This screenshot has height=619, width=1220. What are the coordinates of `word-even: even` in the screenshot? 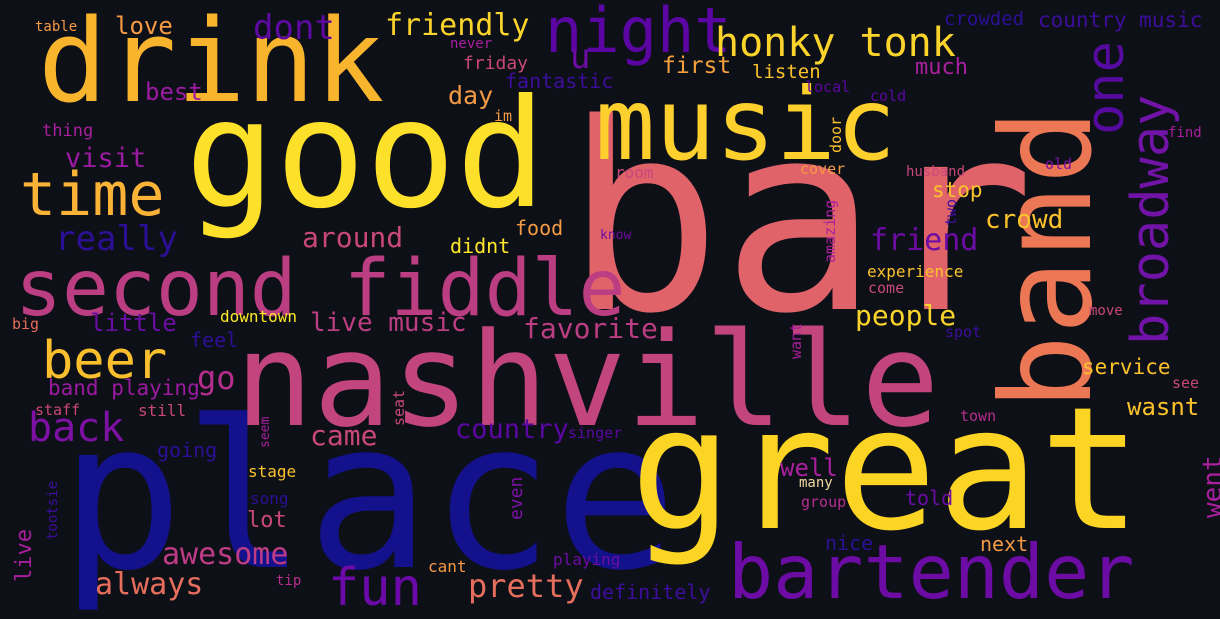 It's located at (516, 498).